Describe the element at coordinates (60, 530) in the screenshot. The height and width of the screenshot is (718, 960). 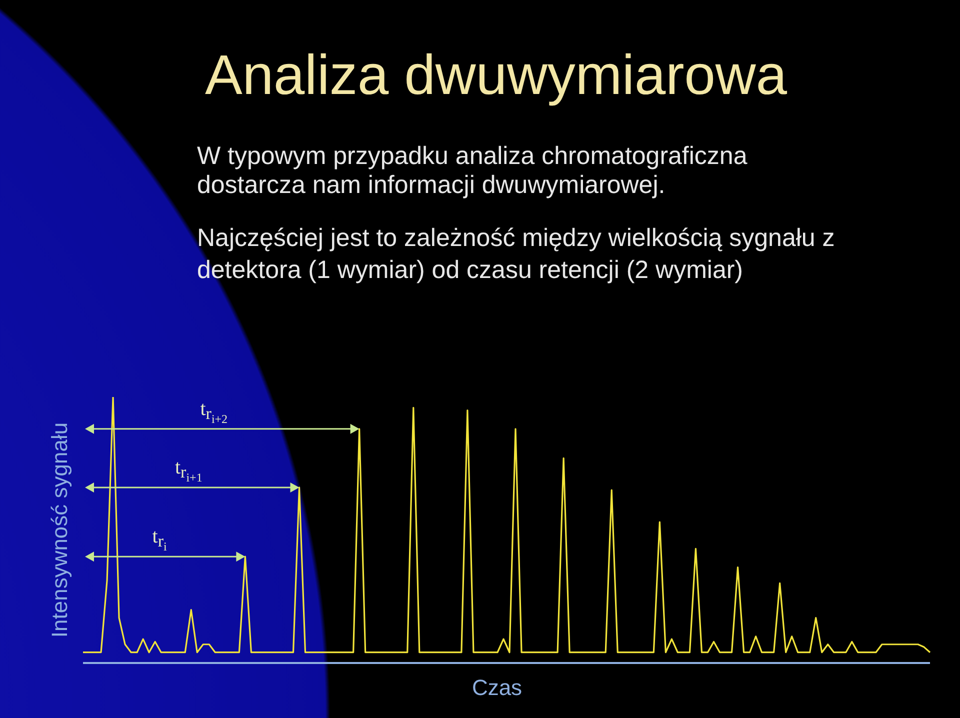
I see `y-axis-title: Intensywność sygnału` at that location.